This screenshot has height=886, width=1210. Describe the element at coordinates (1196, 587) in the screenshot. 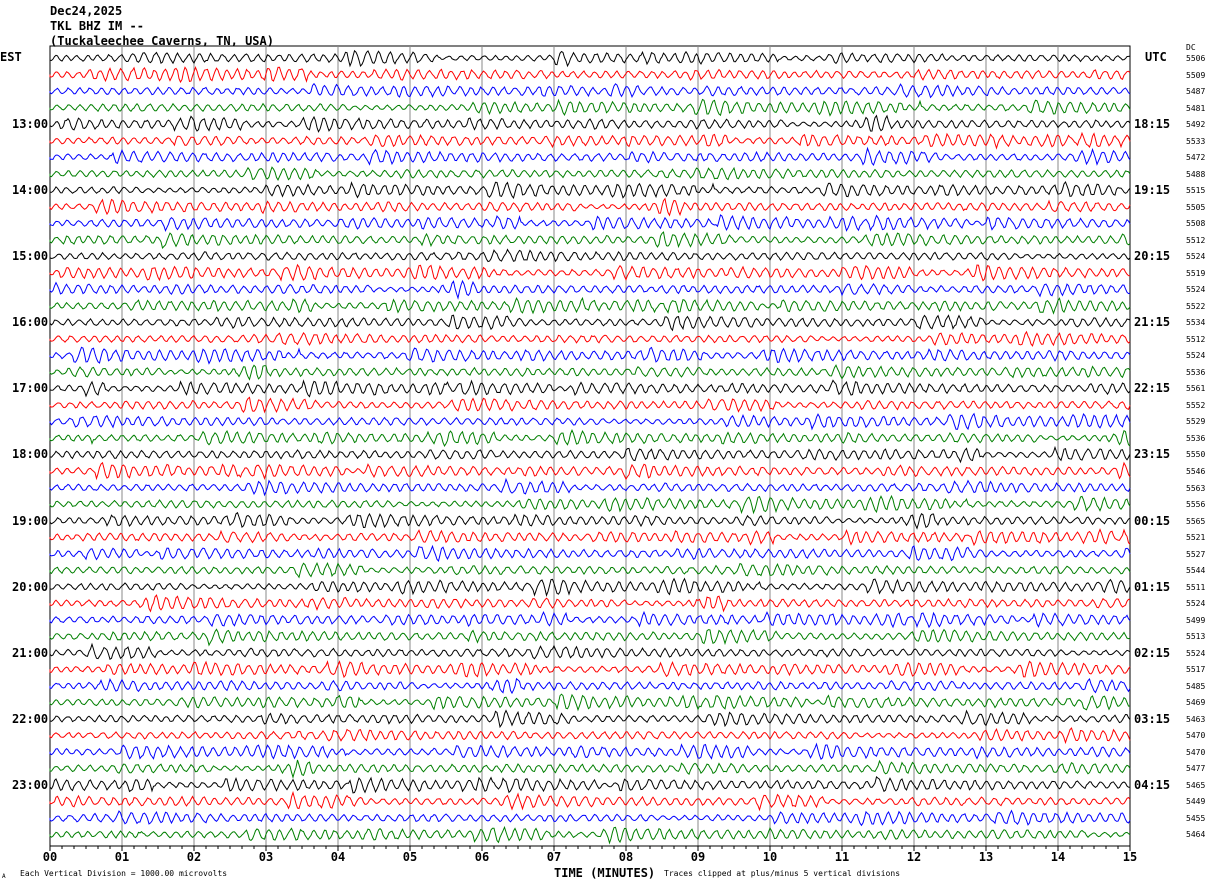

I see `dc-offset-label: 5511` at that location.